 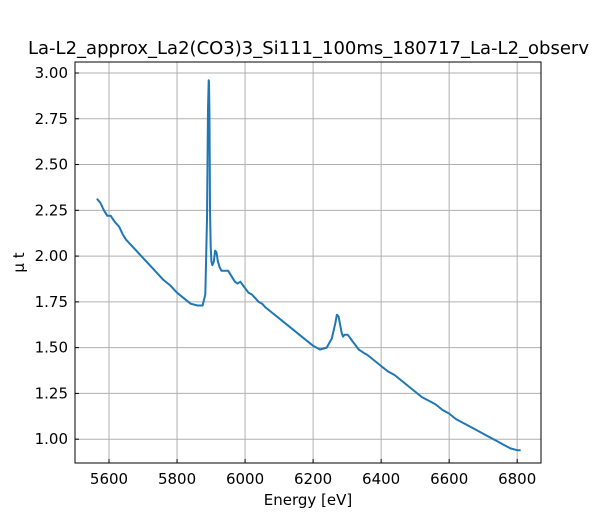 What do you see at coordinates (51, 302) in the screenshot?
I see `y-tick-label: 1.75` at bounding box center [51, 302].